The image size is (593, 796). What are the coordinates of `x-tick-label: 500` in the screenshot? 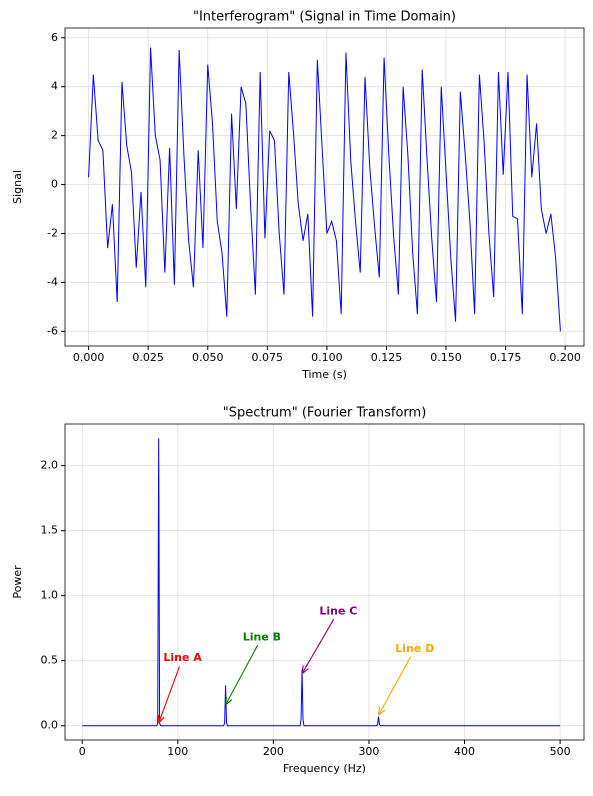 It's located at (560, 751).